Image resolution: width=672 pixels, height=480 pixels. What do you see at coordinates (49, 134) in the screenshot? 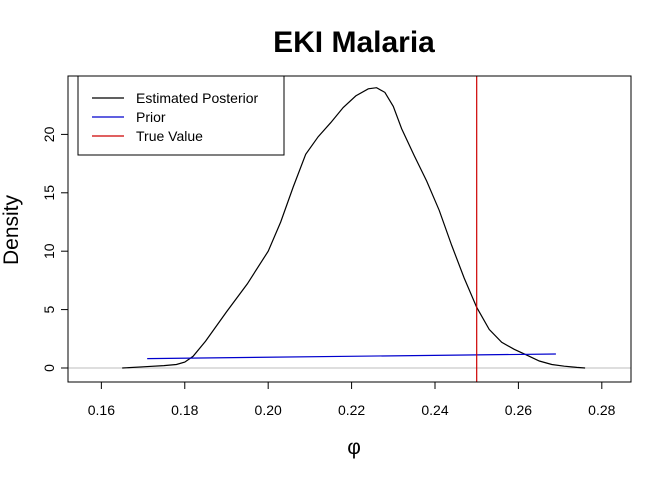
I see `y-tick-label: 20` at bounding box center [49, 134].